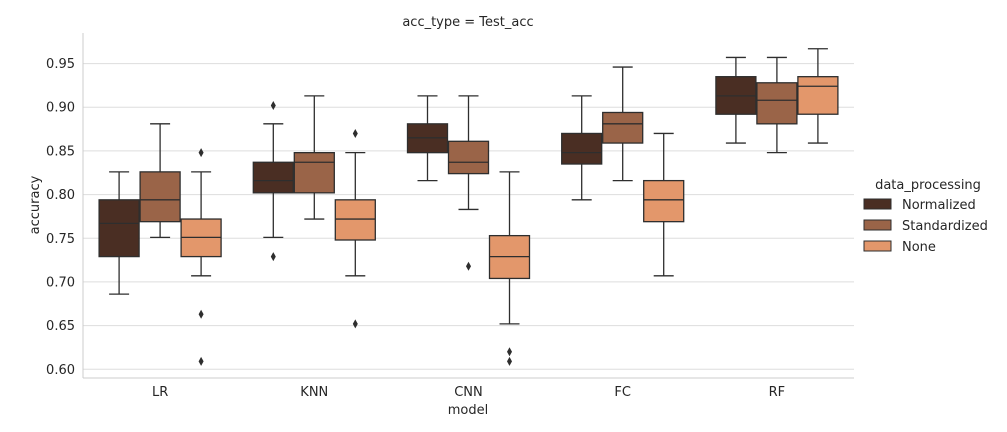  Describe the element at coordinates (60, 370) in the screenshot. I see `y-tick-label: 0.60` at that location.